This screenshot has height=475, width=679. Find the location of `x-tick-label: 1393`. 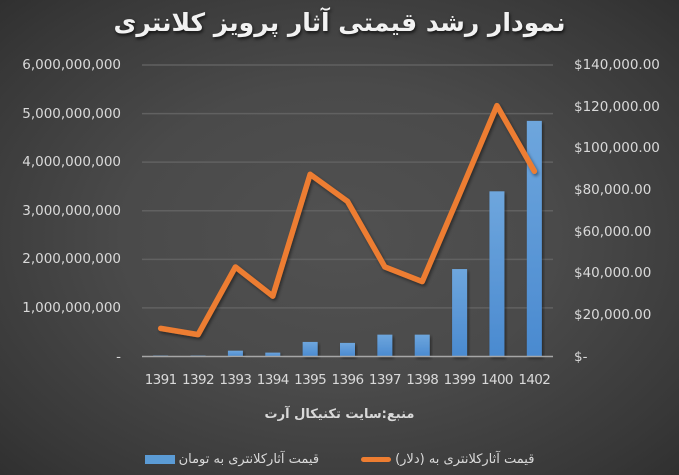

x-tick-label: 1393 is located at coordinates (235, 380).